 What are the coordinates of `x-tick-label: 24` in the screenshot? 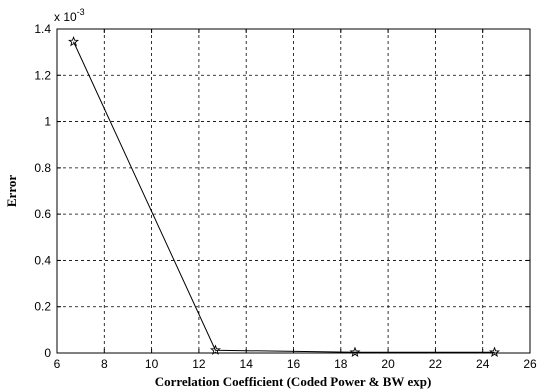 It's located at (483, 364).